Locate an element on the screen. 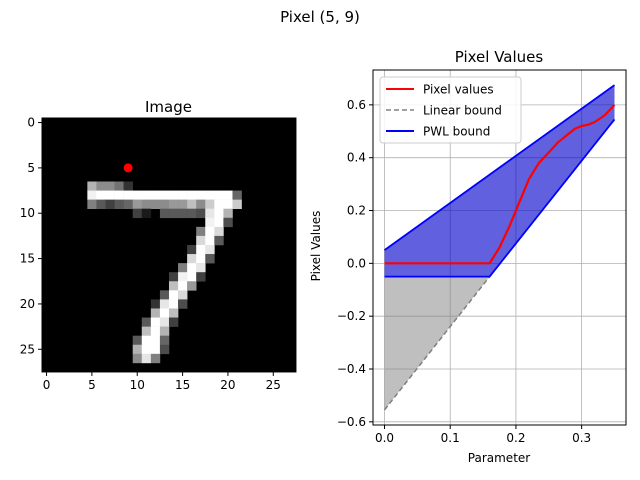 The image size is (640, 480). legend-label-pixel-values: Pixel values is located at coordinates (458, 90).